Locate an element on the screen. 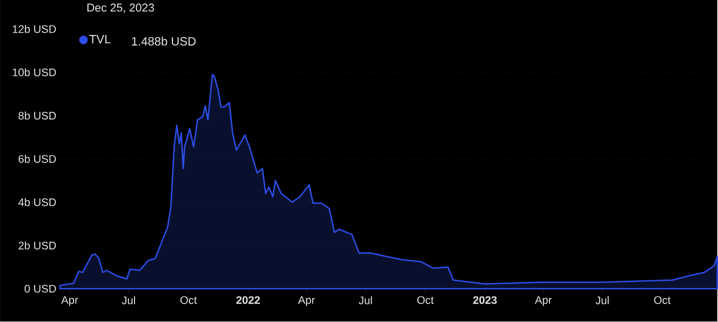 The width and height of the screenshot is (718, 322). legend-label: TVL is located at coordinates (100, 39).